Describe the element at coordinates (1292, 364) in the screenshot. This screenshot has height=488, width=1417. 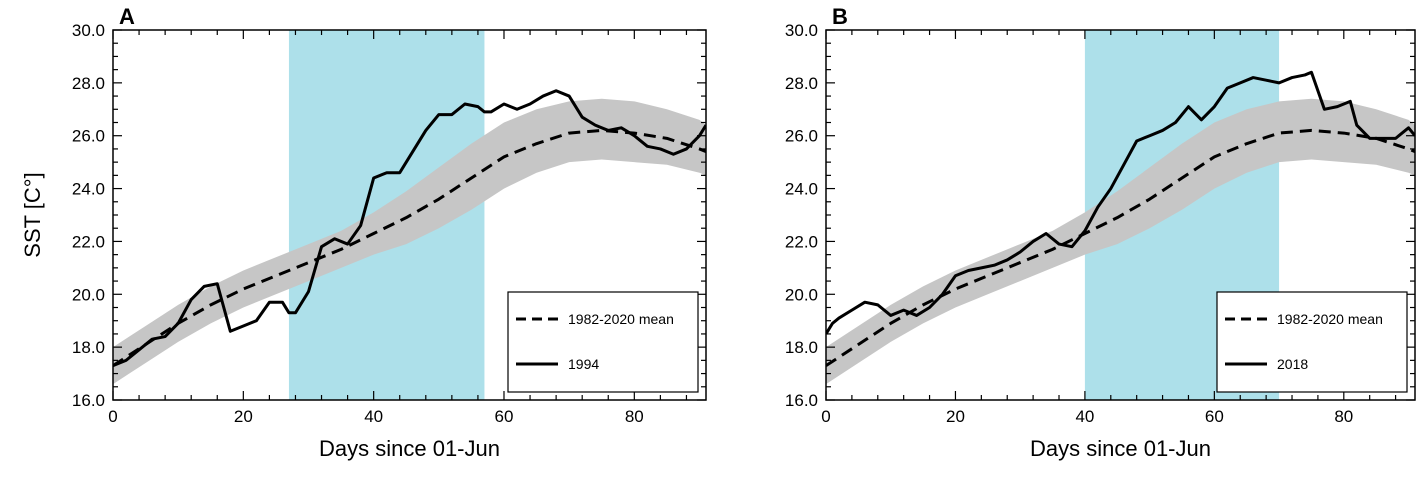
I see `legend-label: 2018` at that location.